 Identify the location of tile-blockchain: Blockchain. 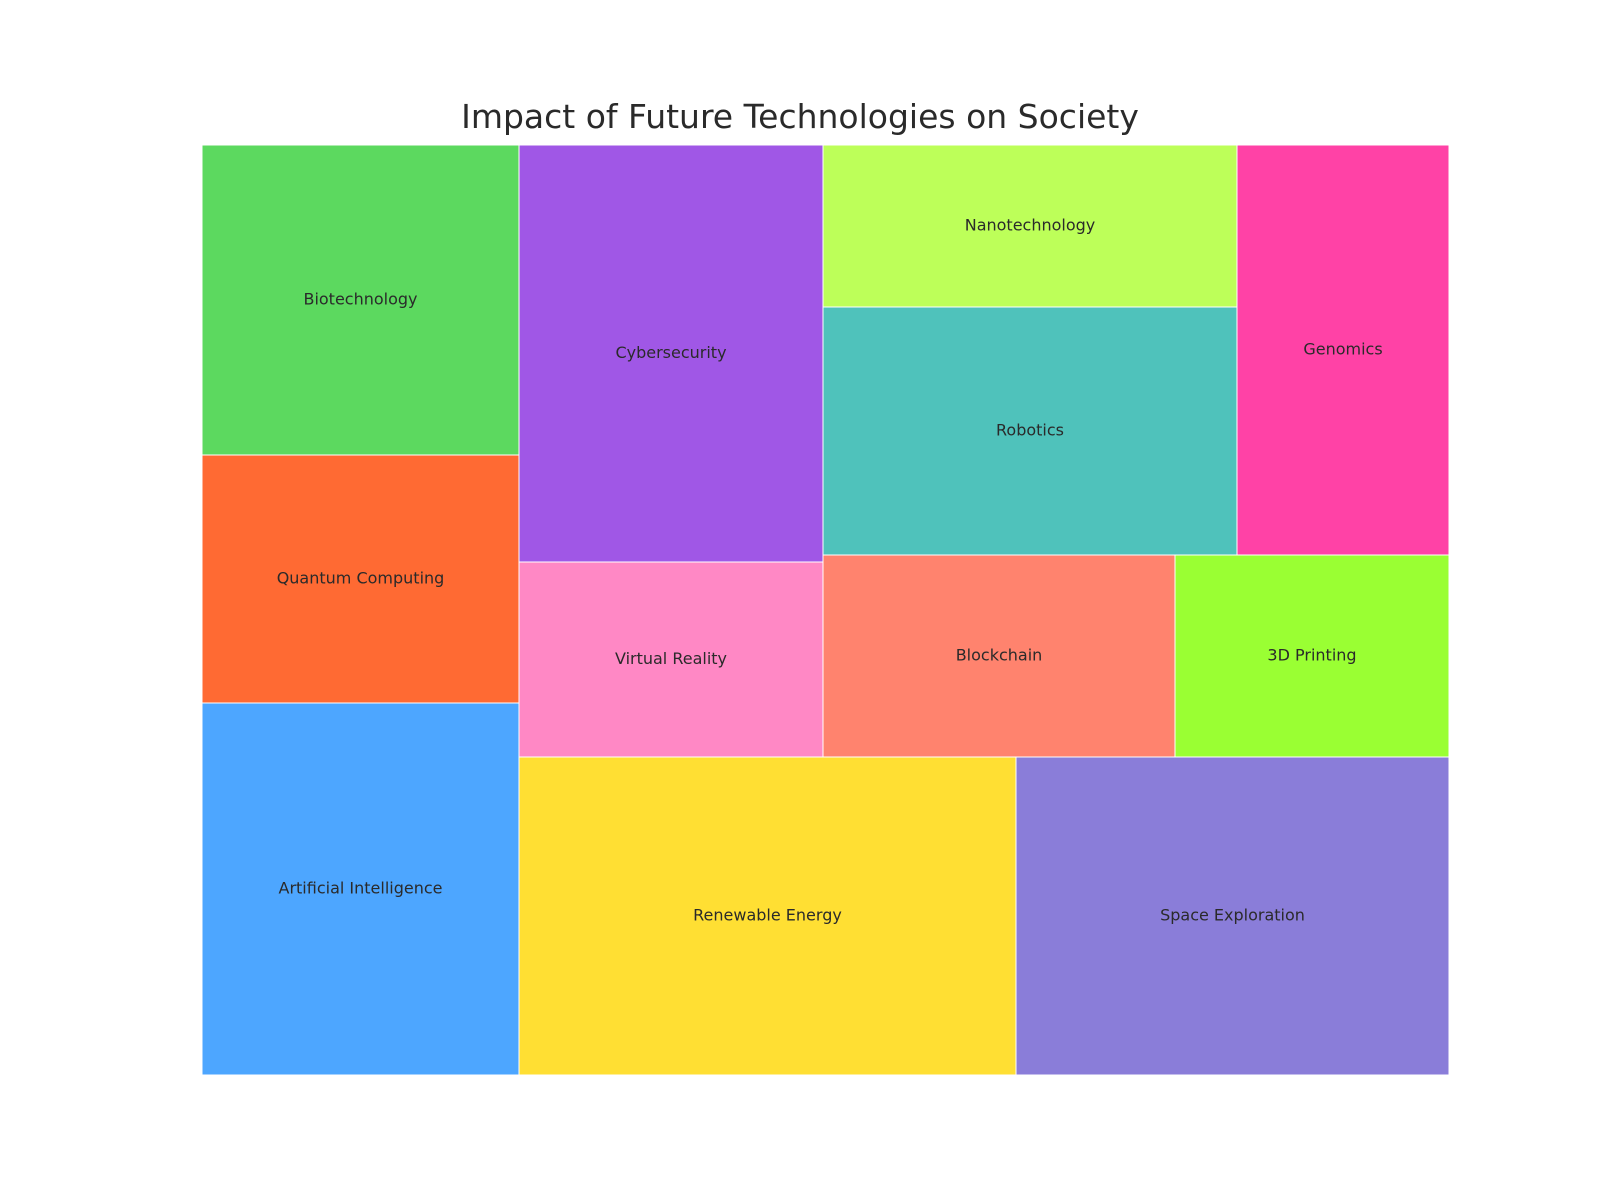
(999, 656).